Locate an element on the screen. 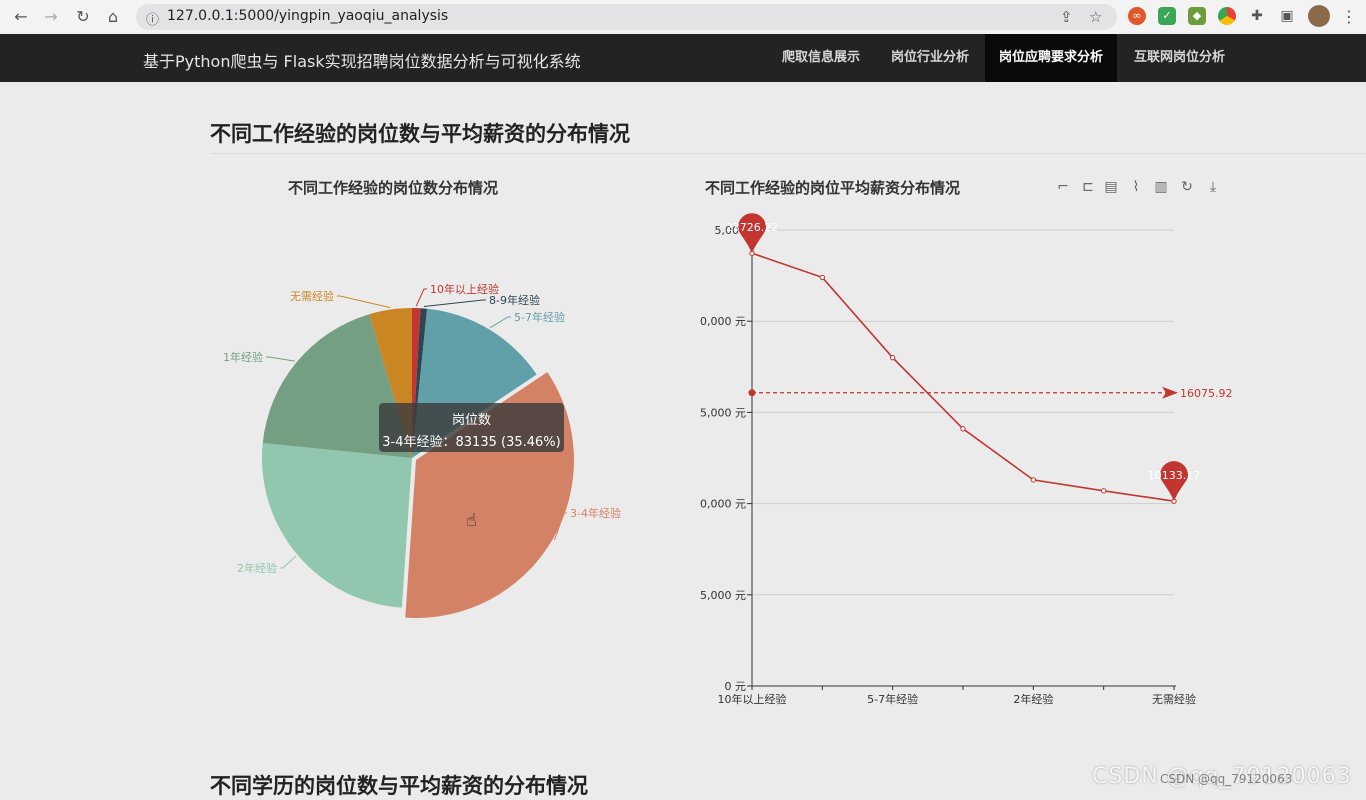  extension-infinity-icon: ∞ is located at coordinates (1137, 16).